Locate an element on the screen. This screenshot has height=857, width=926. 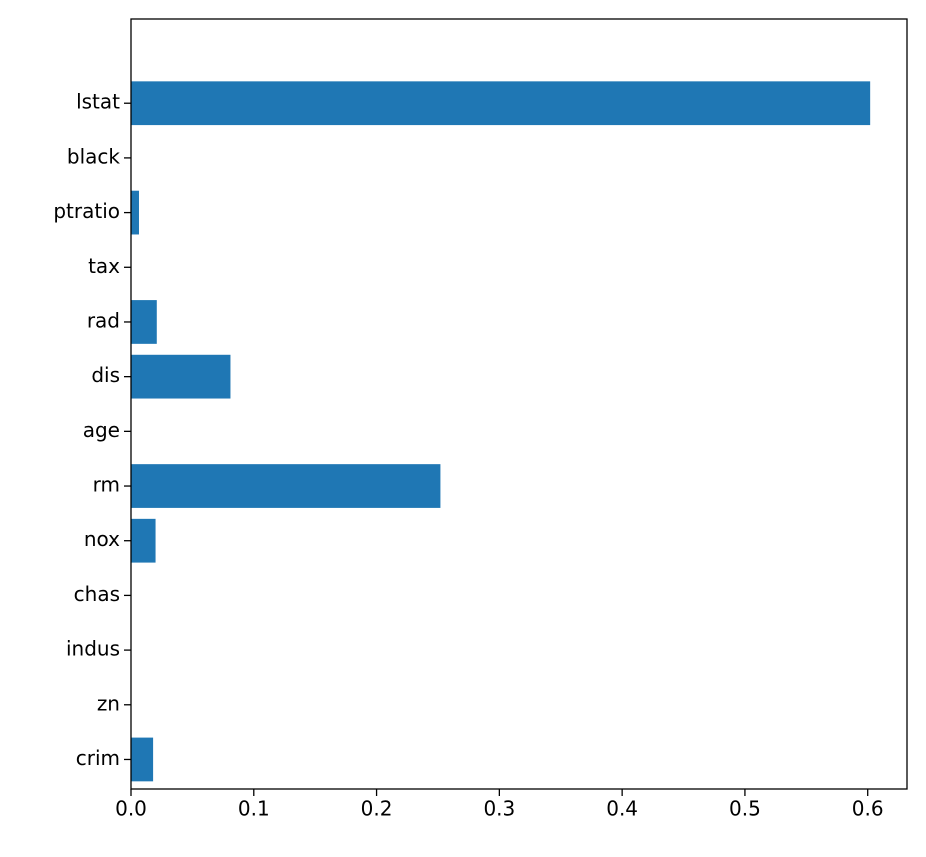
y-tick-label: crim is located at coordinates (98, 758).